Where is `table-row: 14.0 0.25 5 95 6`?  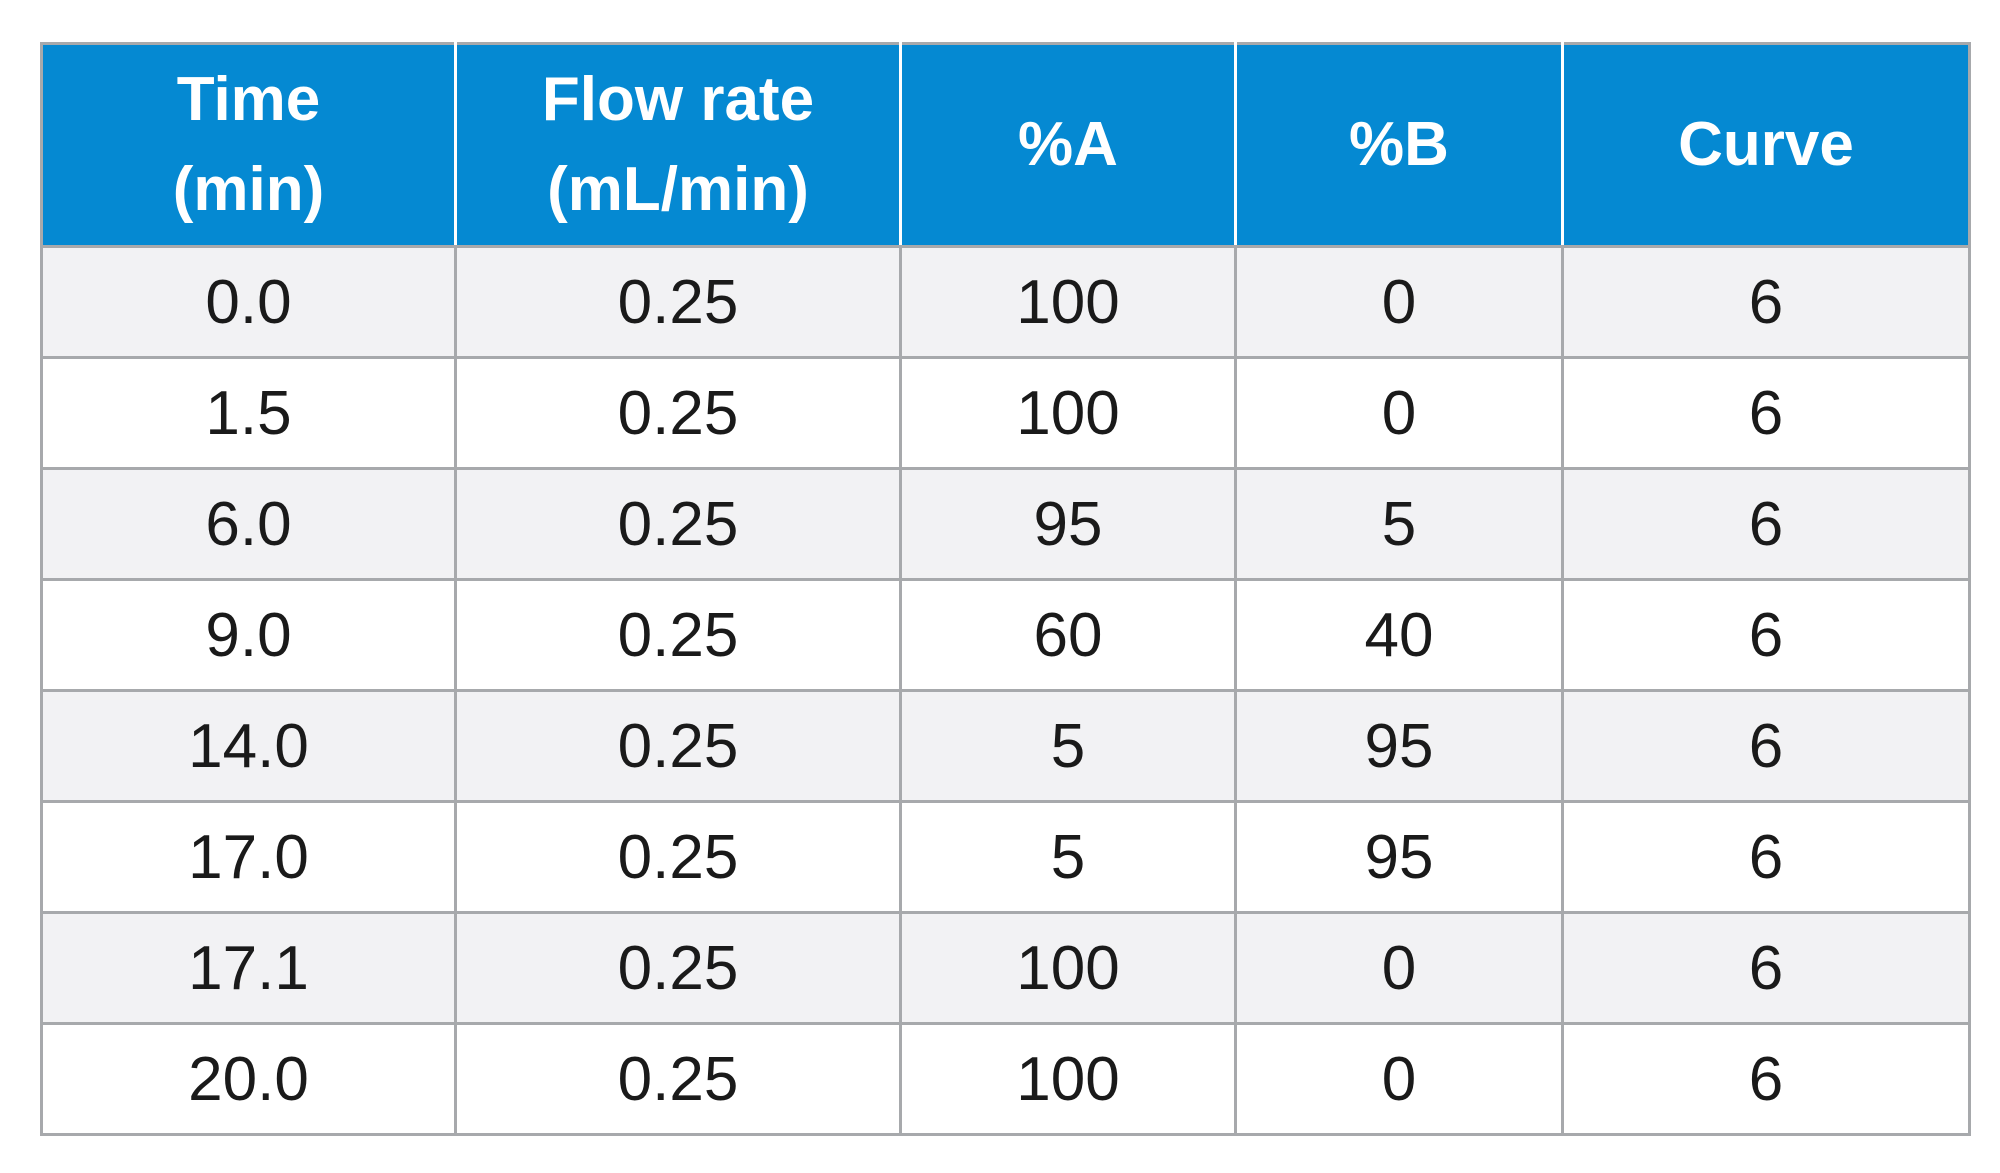 table-row: 14.0 0.25 5 95 6 is located at coordinates (1005, 746).